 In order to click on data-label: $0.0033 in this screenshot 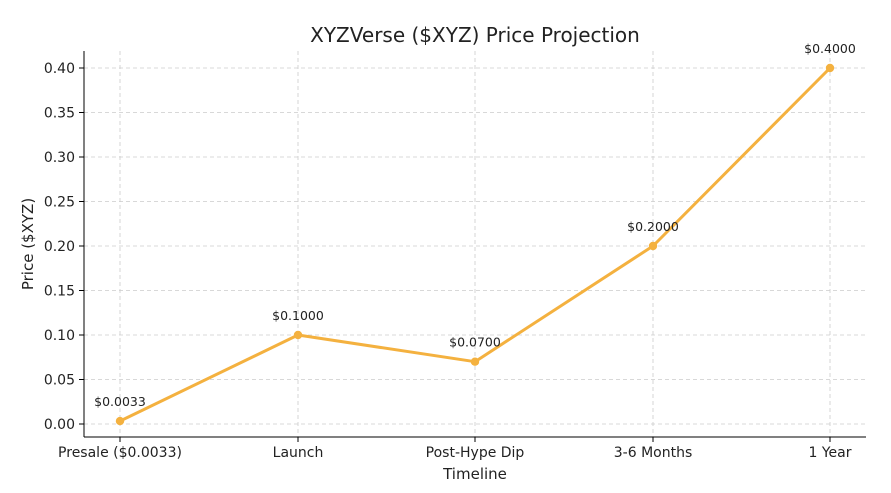, I will do `click(120, 401)`.